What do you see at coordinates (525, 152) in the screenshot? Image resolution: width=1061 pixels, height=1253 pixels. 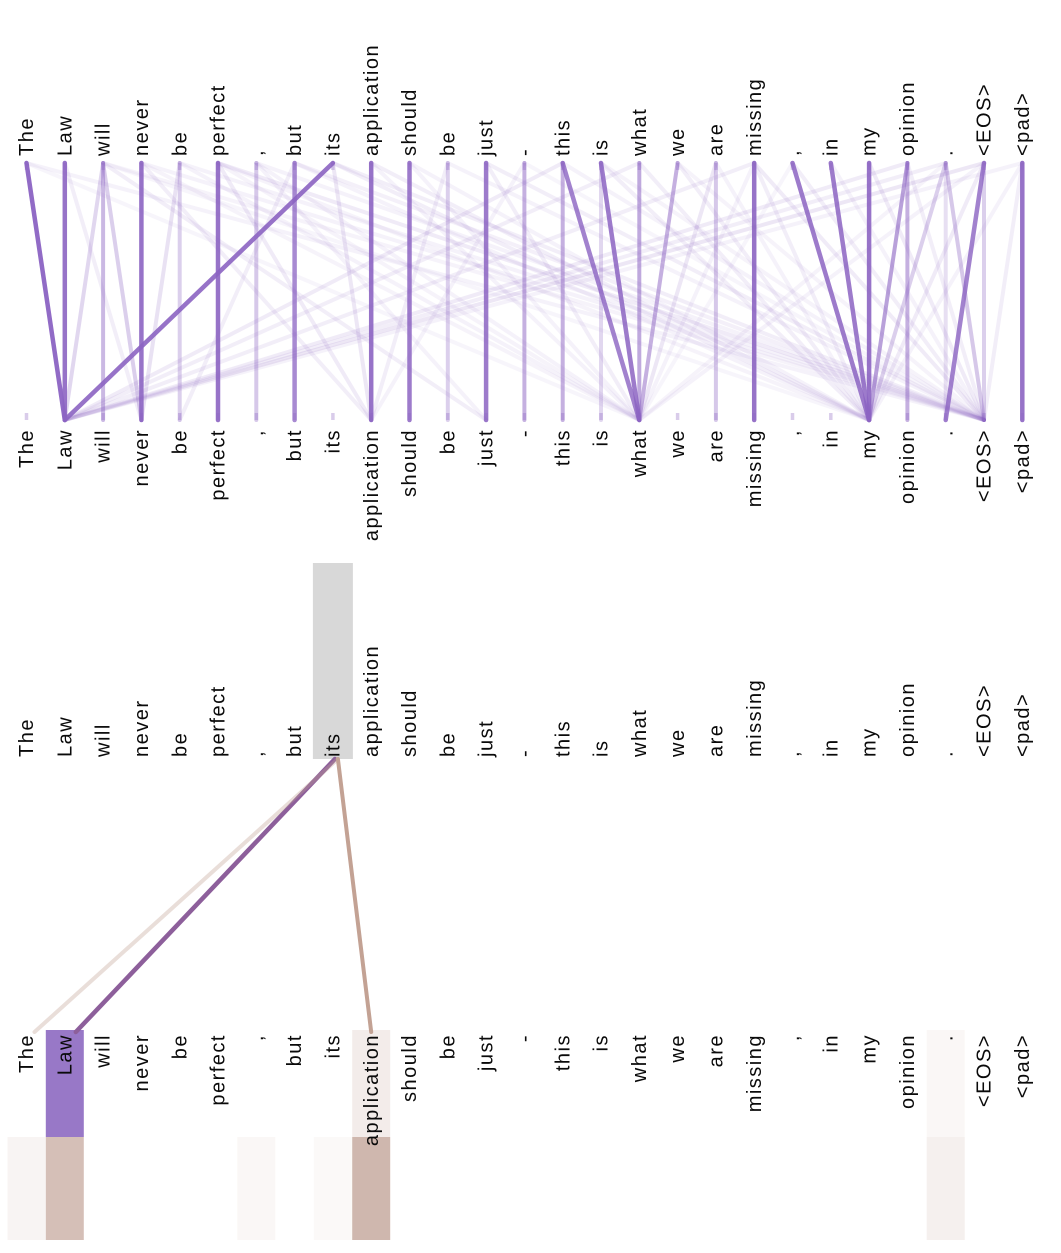 I see `token-headview-top-punct: -` at bounding box center [525, 152].